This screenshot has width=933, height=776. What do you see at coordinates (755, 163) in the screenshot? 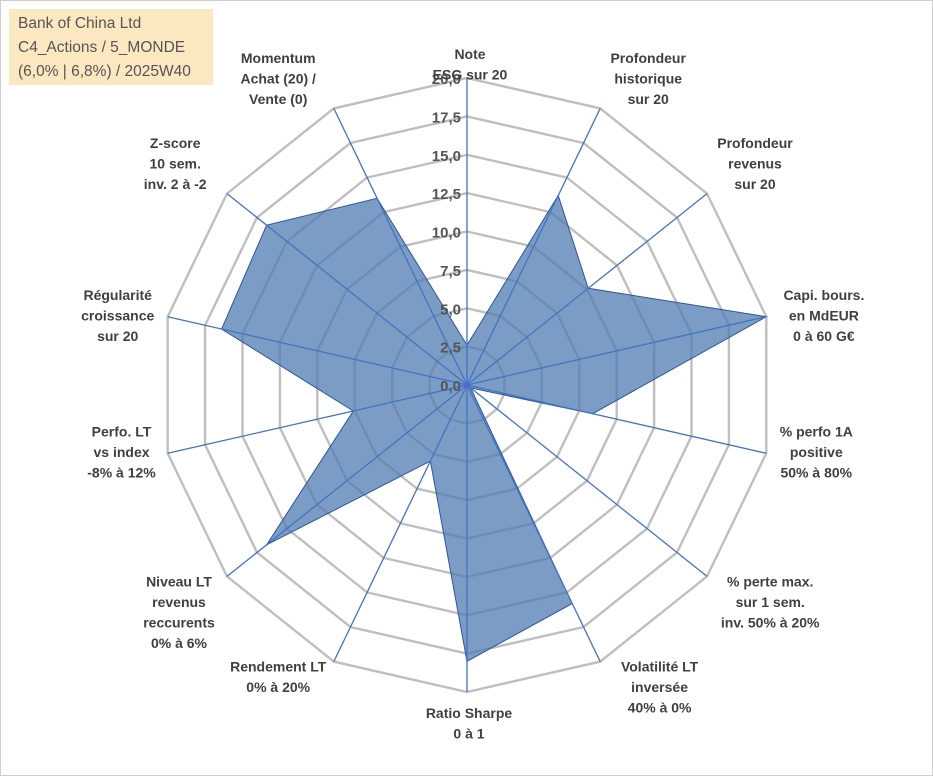
I see `axis-label: Profondeur revenus sur 20` at bounding box center [755, 163].